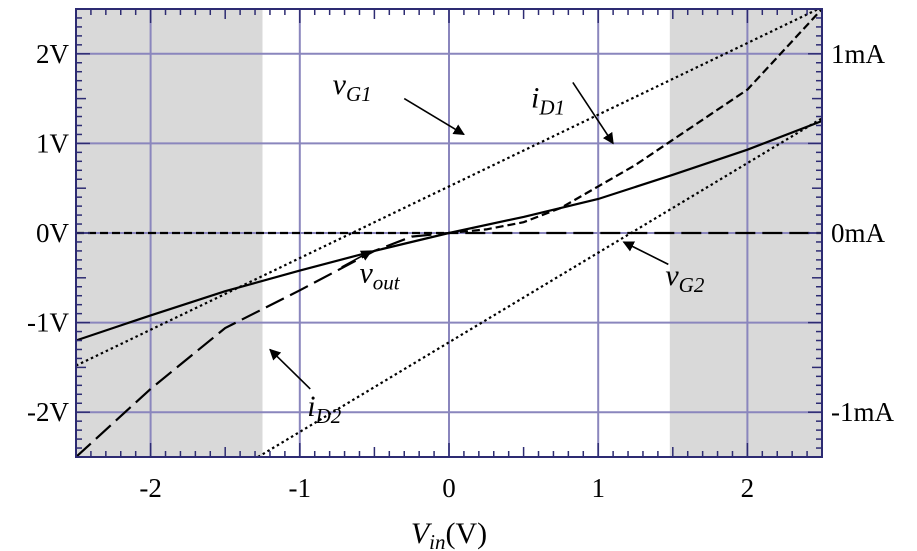 The width and height of the screenshot is (917, 551). What do you see at coordinates (48, 323) in the screenshot?
I see `y-tick-label-left: -1V` at bounding box center [48, 323].